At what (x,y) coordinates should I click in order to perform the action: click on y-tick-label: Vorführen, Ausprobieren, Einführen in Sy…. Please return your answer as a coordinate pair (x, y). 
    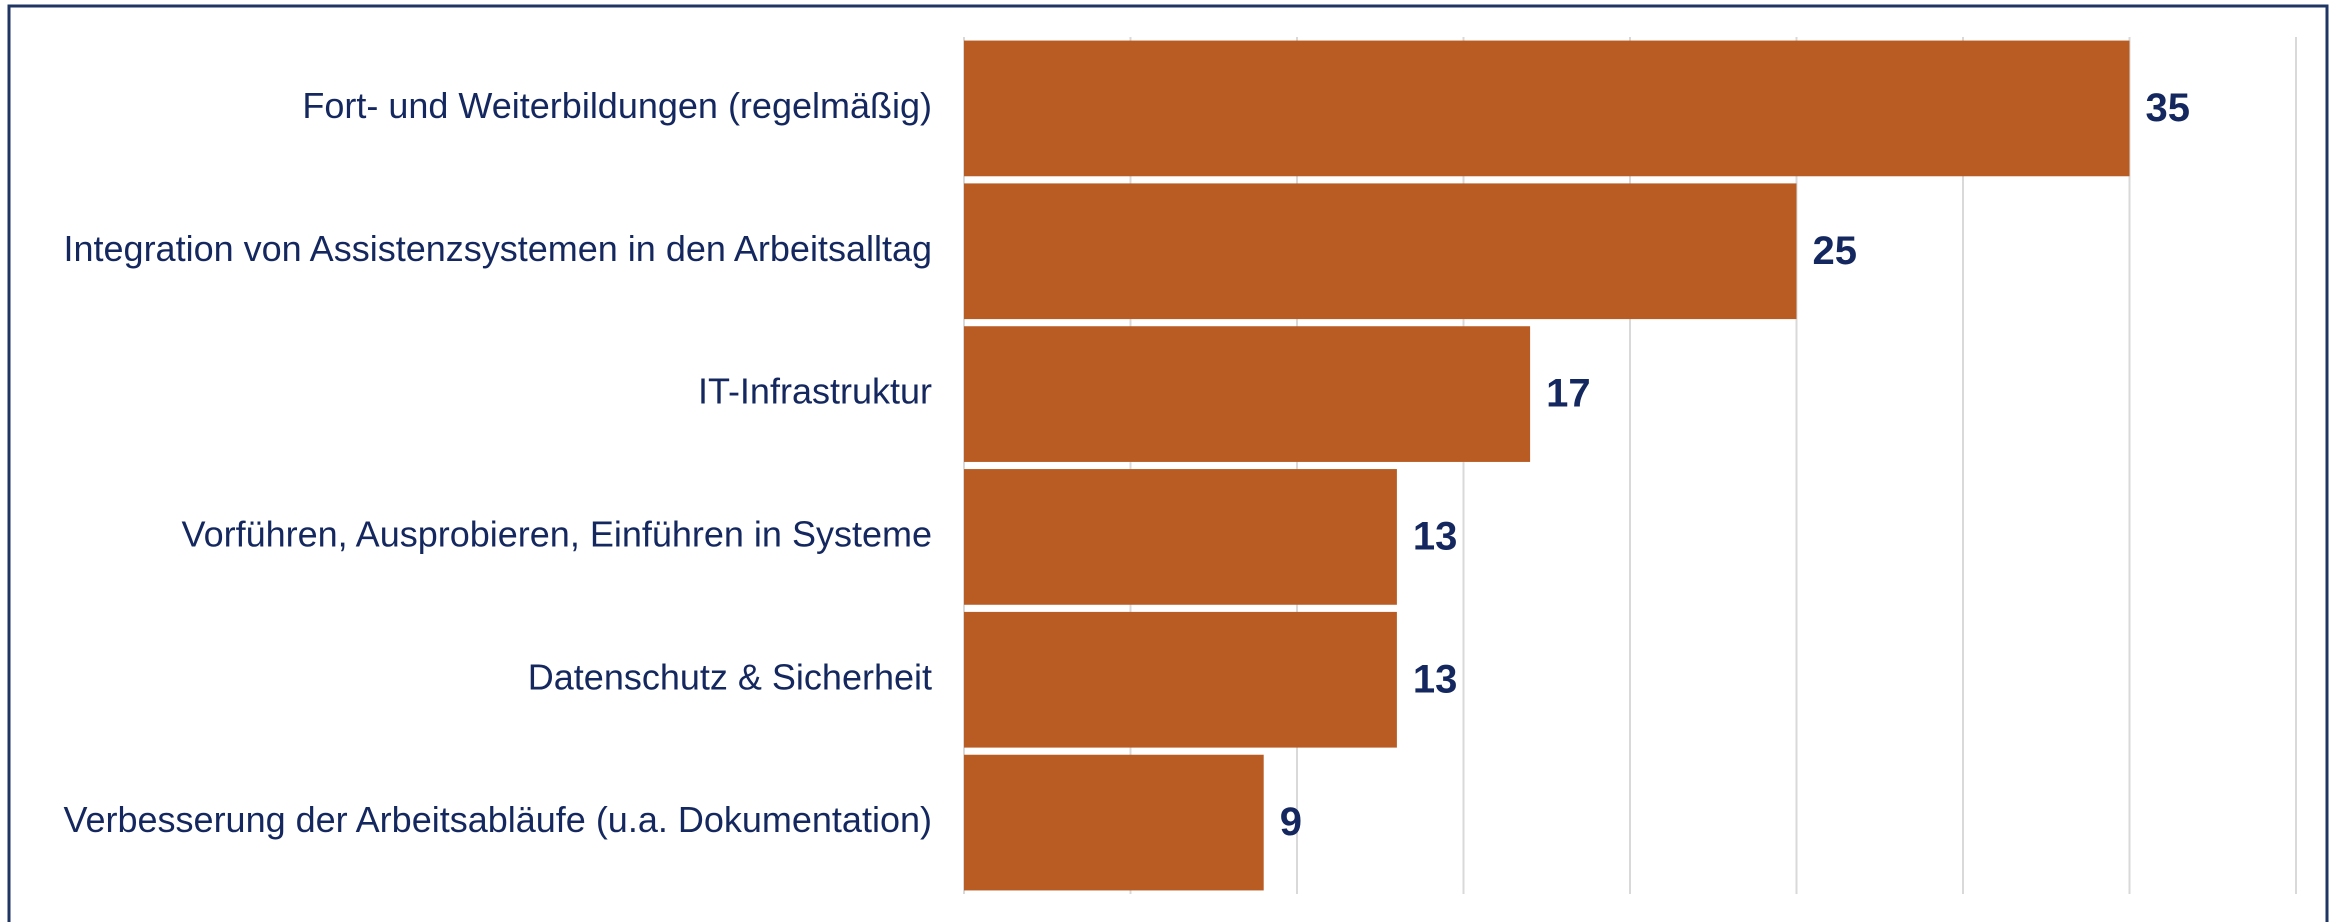
    Looking at the image, I should click on (557, 533).